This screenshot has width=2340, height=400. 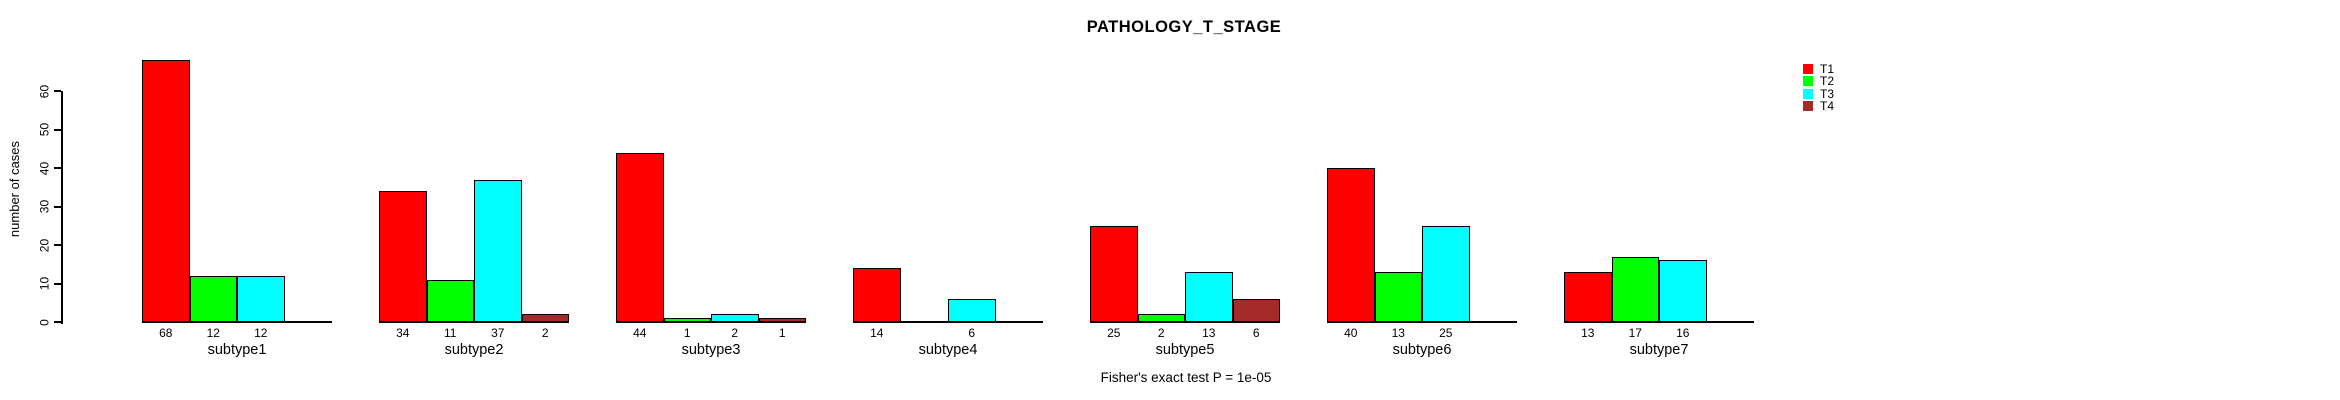 I want to click on bar-subtype6-T1, so click(x=1351, y=245).